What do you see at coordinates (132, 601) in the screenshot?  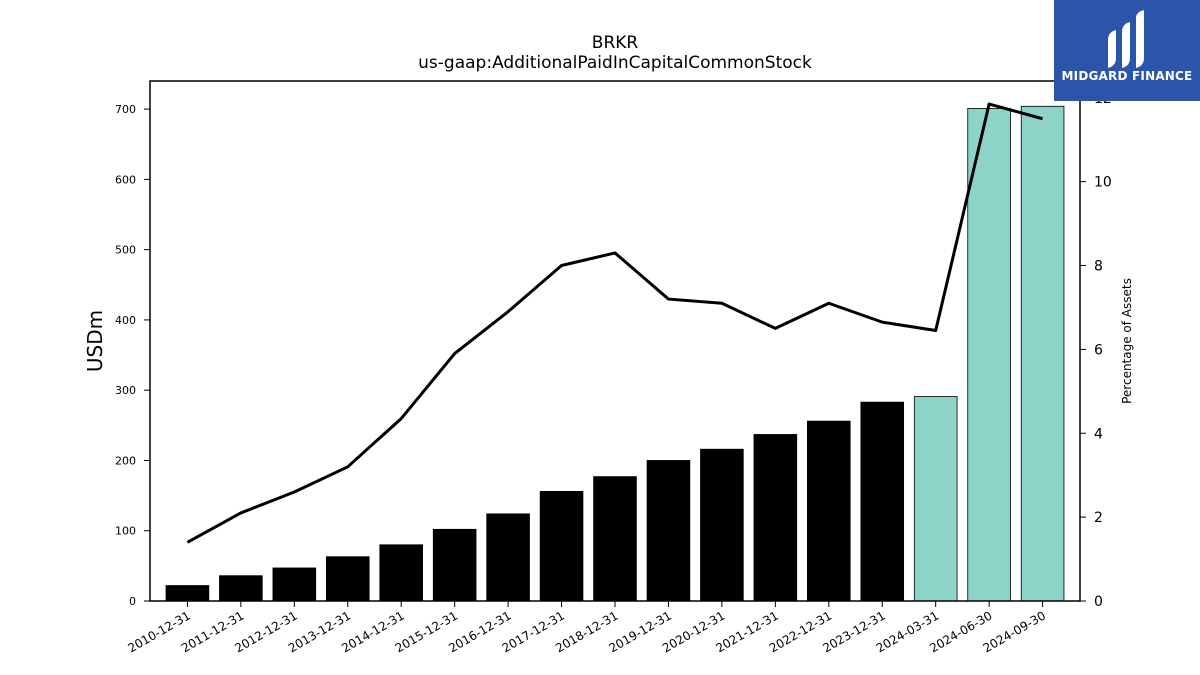 I see `y-tick-label: 0` at bounding box center [132, 601].